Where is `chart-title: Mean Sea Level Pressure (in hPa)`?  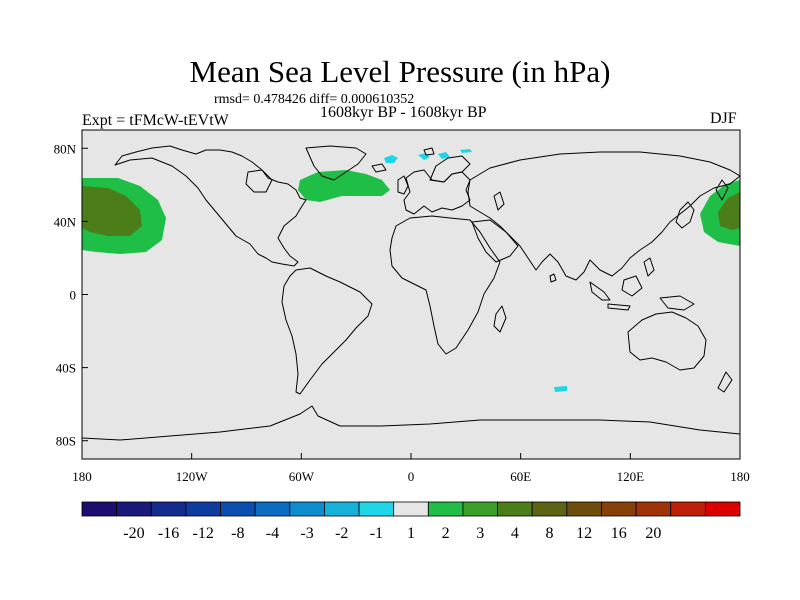 chart-title: Mean Sea Level Pressure (in hPa) is located at coordinates (400, 71).